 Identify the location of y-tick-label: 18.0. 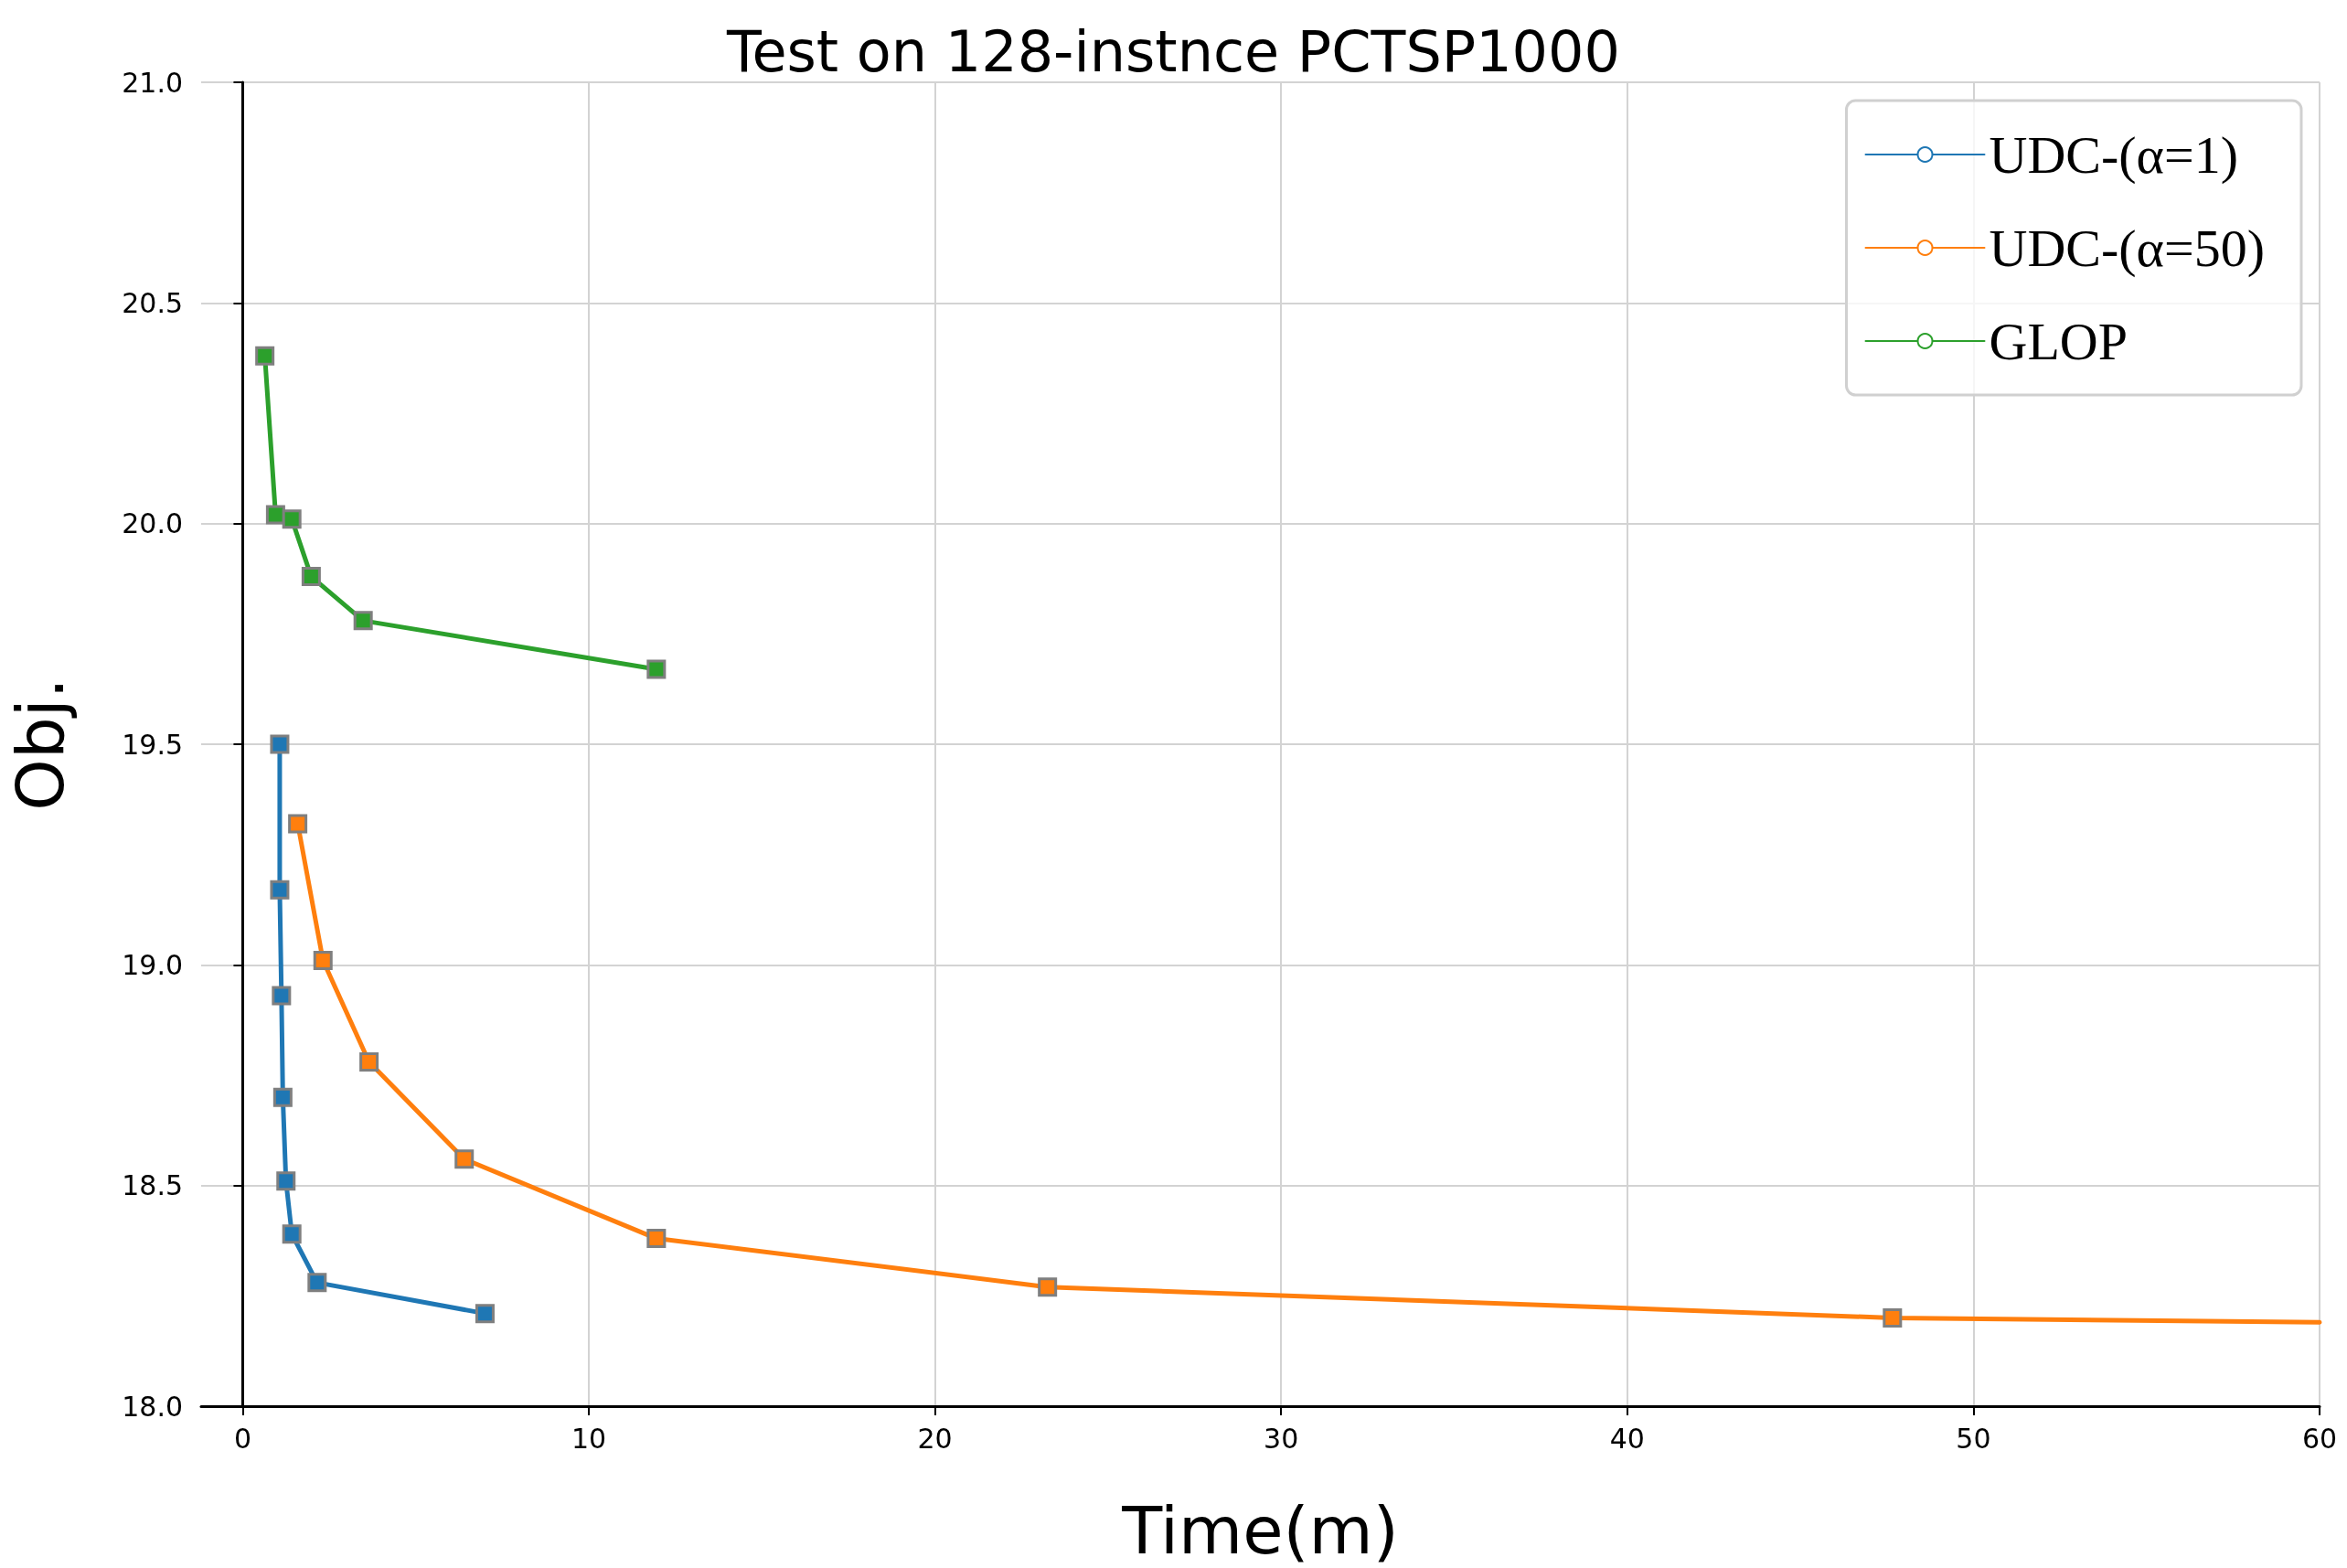
(152, 1406).